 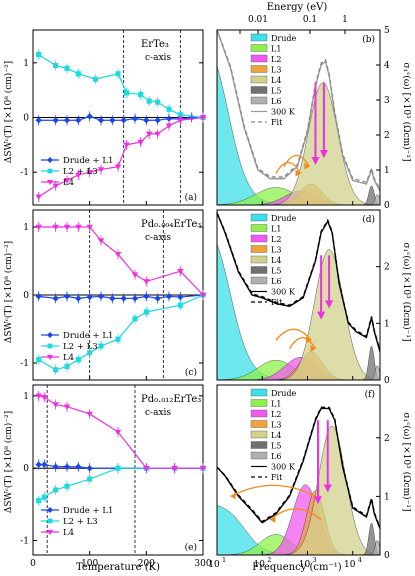 I want to click on y-tick-label: 5, so click(x=387, y=31).